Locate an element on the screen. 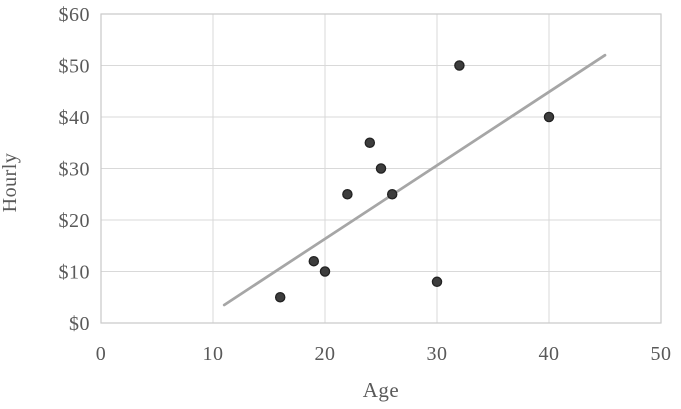  y-tick-label: $30 is located at coordinates (75, 170).